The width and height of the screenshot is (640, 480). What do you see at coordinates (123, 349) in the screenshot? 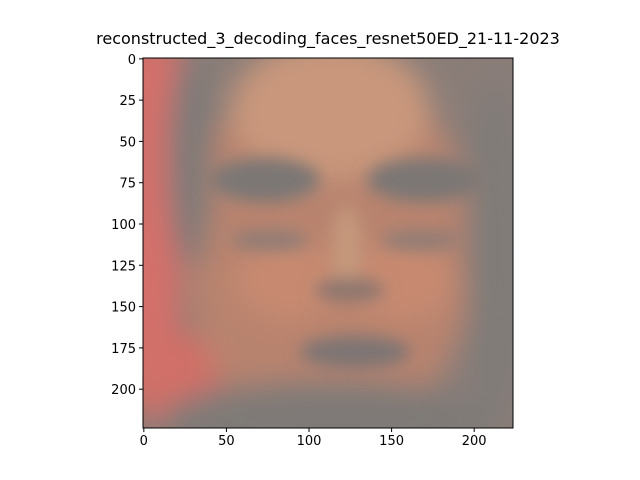
I see `y-tick-label: 175` at bounding box center [123, 349].